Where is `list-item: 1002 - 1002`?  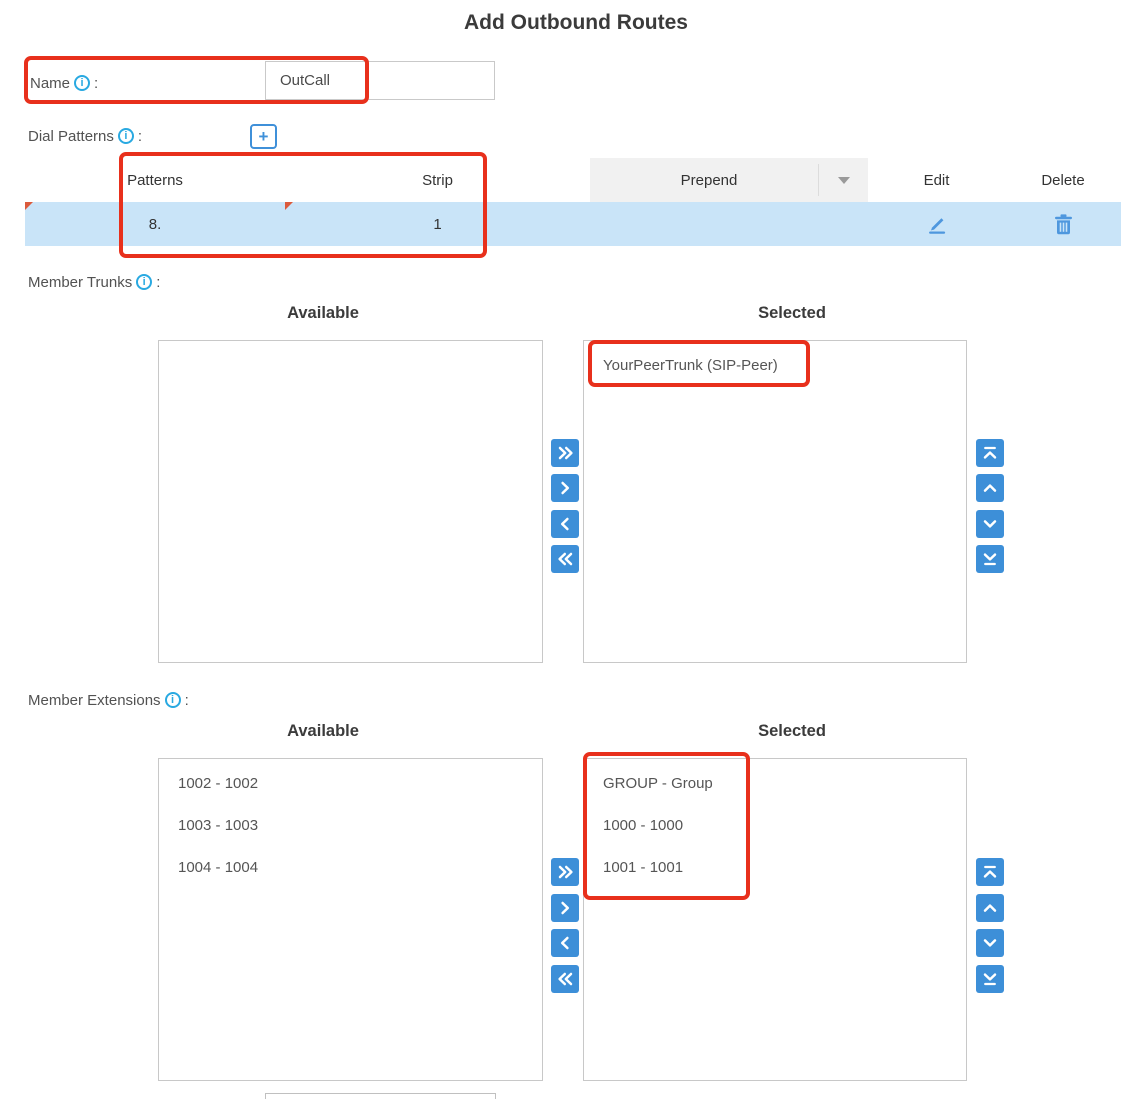
list-item: 1002 - 1002 is located at coordinates (218, 783).